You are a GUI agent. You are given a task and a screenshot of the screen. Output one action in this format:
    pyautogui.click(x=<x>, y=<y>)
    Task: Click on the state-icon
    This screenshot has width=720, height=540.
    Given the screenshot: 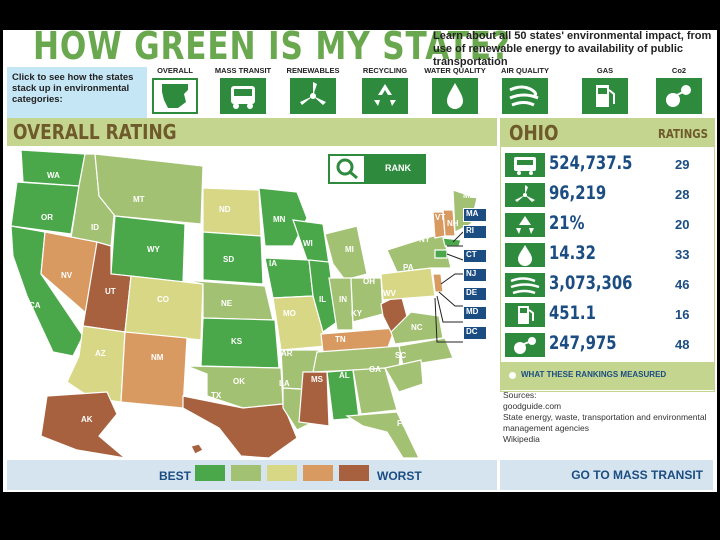 What is the action you would take?
    pyautogui.click(x=175, y=96)
    